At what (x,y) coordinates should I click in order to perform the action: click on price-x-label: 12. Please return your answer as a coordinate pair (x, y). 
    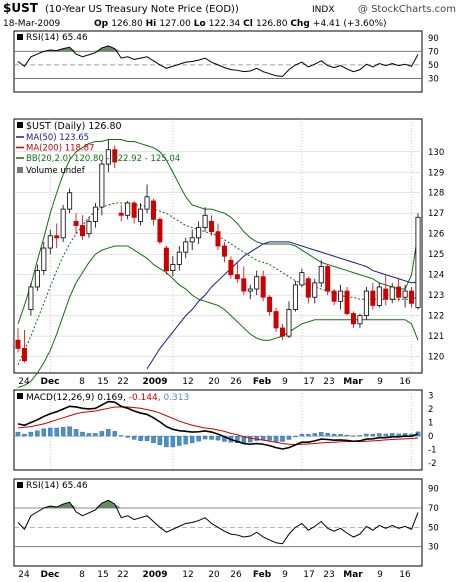
    Looking at the image, I should click on (187, 382).